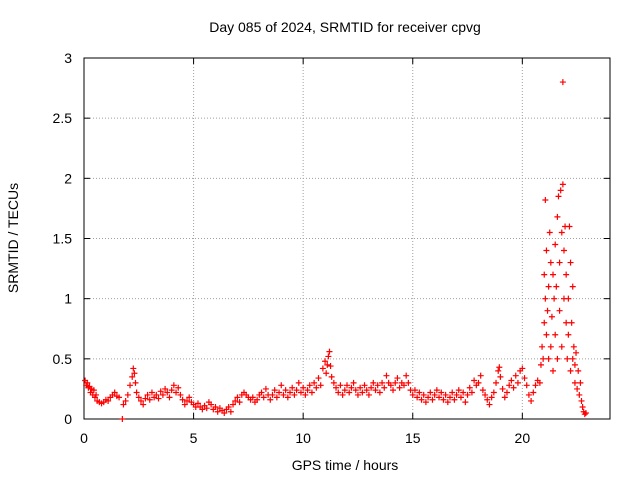 The width and height of the screenshot is (640, 480). What do you see at coordinates (63, 118) in the screenshot?
I see `y-tick-label: 2.5` at bounding box center [63, 118].